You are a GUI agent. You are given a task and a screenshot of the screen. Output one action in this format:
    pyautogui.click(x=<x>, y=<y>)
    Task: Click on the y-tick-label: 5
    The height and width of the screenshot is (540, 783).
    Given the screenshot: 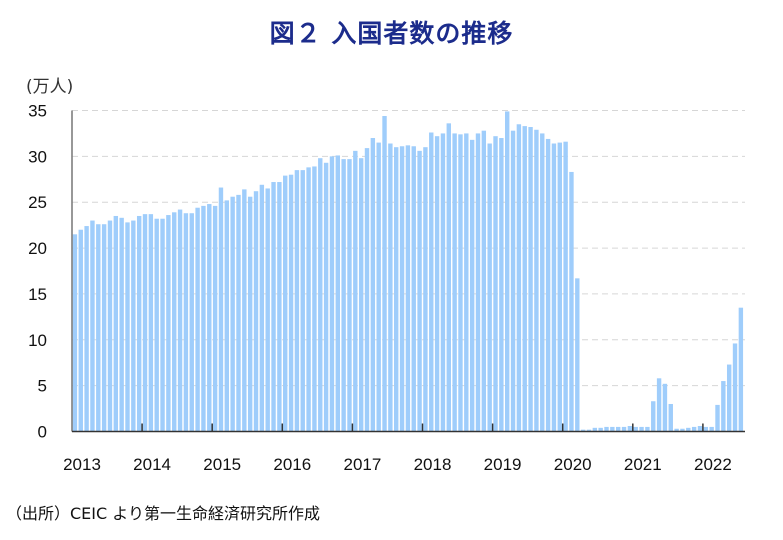 What is the action you would take?
    pyautogui.click(x=42, y=386)
    